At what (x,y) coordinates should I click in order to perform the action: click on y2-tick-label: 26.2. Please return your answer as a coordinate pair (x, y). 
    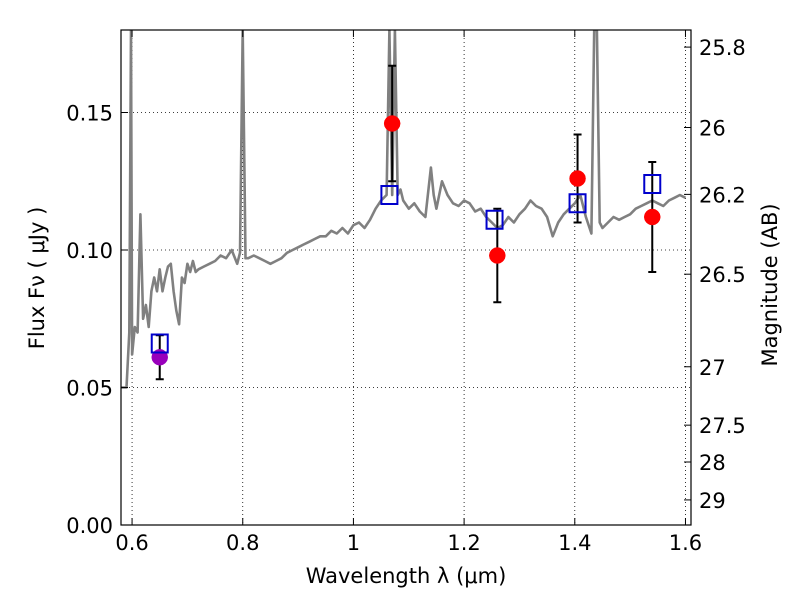
    Looking at the image, I should click on (722, 195).